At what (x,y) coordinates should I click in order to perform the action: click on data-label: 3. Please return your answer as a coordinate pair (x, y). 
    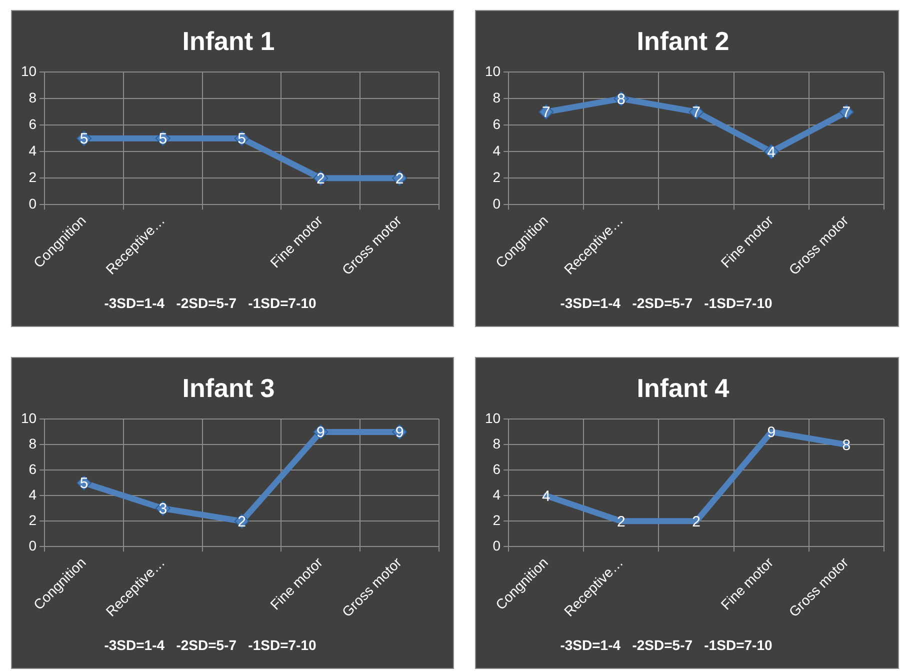
    Looking at the image, I should click on (163, 509).